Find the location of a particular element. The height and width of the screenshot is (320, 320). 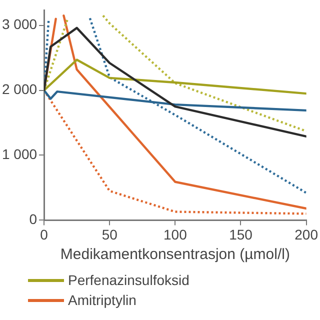

x-tick-label: 100 is located at coordinates (176, 234).